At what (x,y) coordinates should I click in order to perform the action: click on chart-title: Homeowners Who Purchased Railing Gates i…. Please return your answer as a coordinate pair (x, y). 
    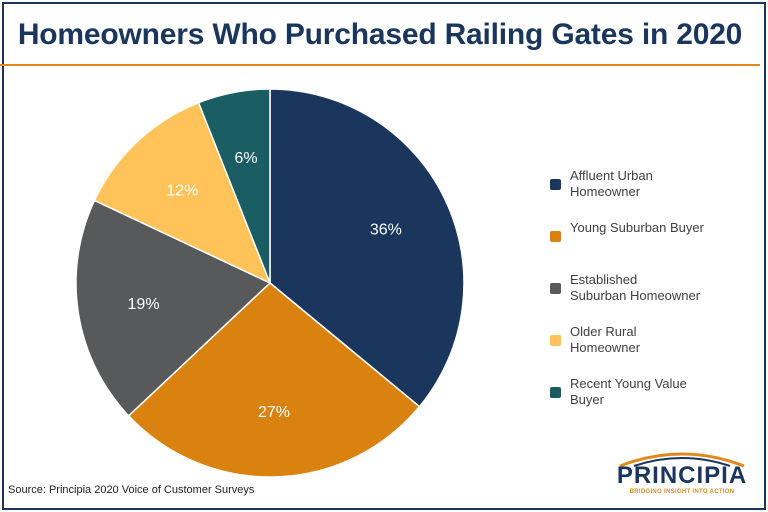
    Looking at the image, I should click on (380, 34).